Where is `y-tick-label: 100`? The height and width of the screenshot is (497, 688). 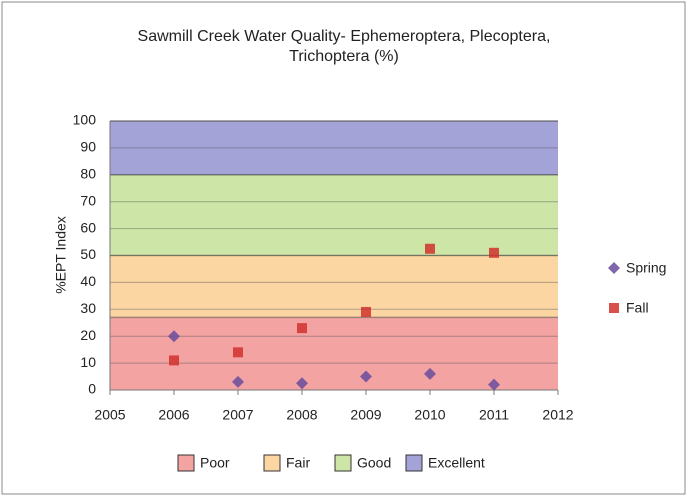
y-tick-label: 100 is located at coordinates (85, 120).